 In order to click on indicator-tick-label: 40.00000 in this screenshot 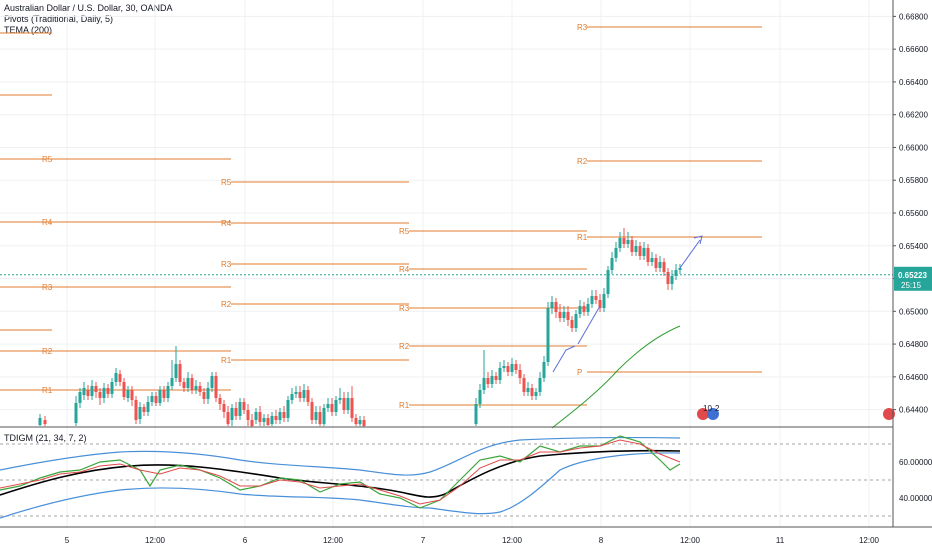, I will do `click(915, 498)`.